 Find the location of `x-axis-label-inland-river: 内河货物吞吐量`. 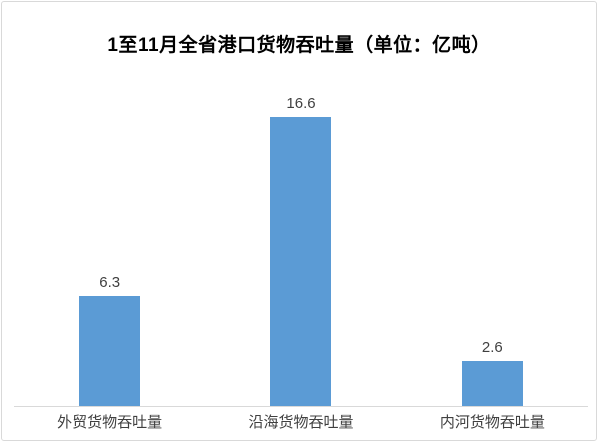

x-axis-label-inland-river: 内河货物吞吐量 is located at coordinates (492, 422).